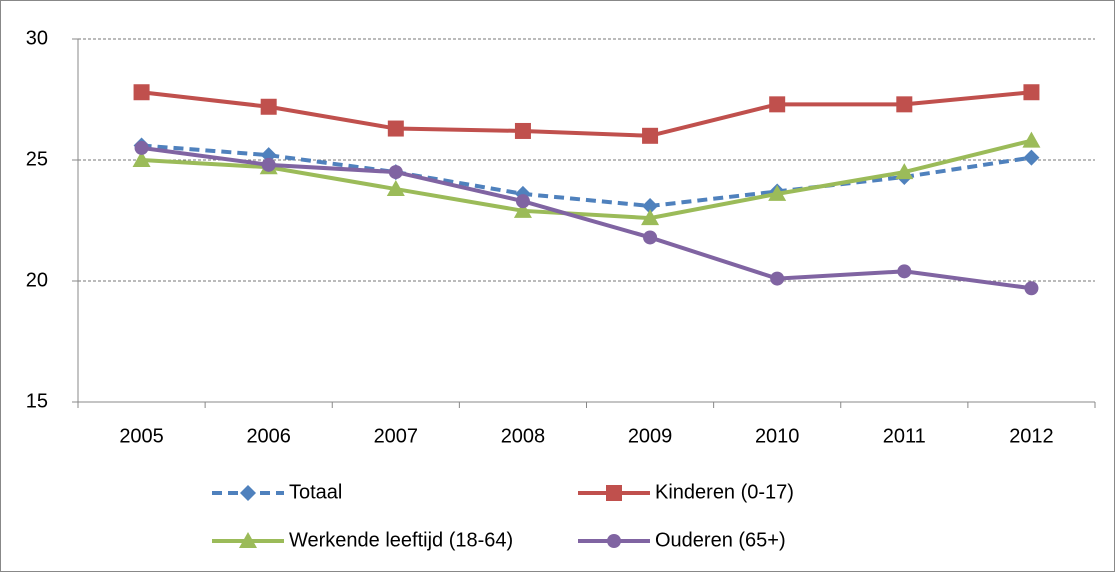  Describe the element at coordinates (724, 492) in the screenshot. I see `legend-label: Kinderen (0-17)` at that location.